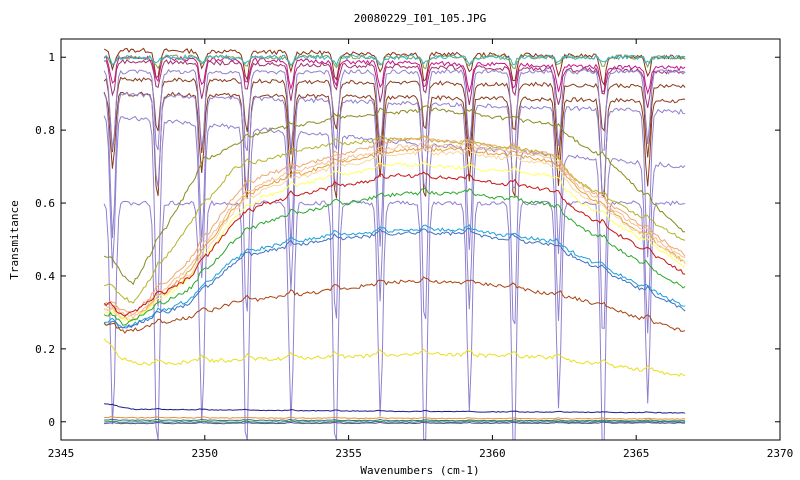 This screenshot has height=480, width=800. Describe the element at coordinates (492, 453) in the screenshot. I see `x-tick-label: 2360` at that location.